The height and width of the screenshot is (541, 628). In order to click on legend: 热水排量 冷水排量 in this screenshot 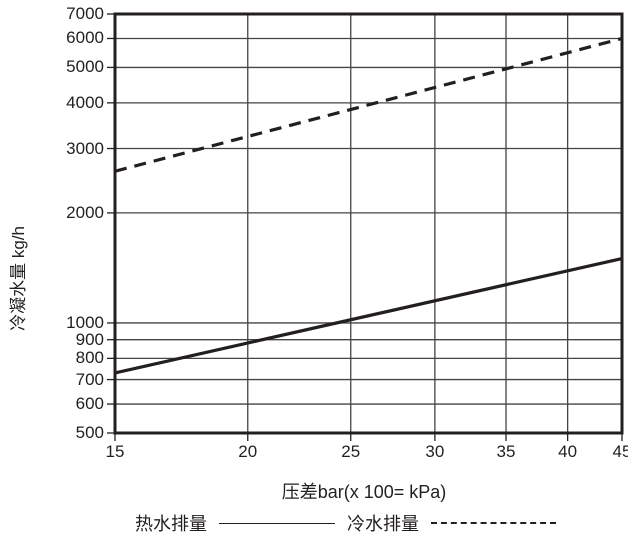, I will do `click(351, 523)`.